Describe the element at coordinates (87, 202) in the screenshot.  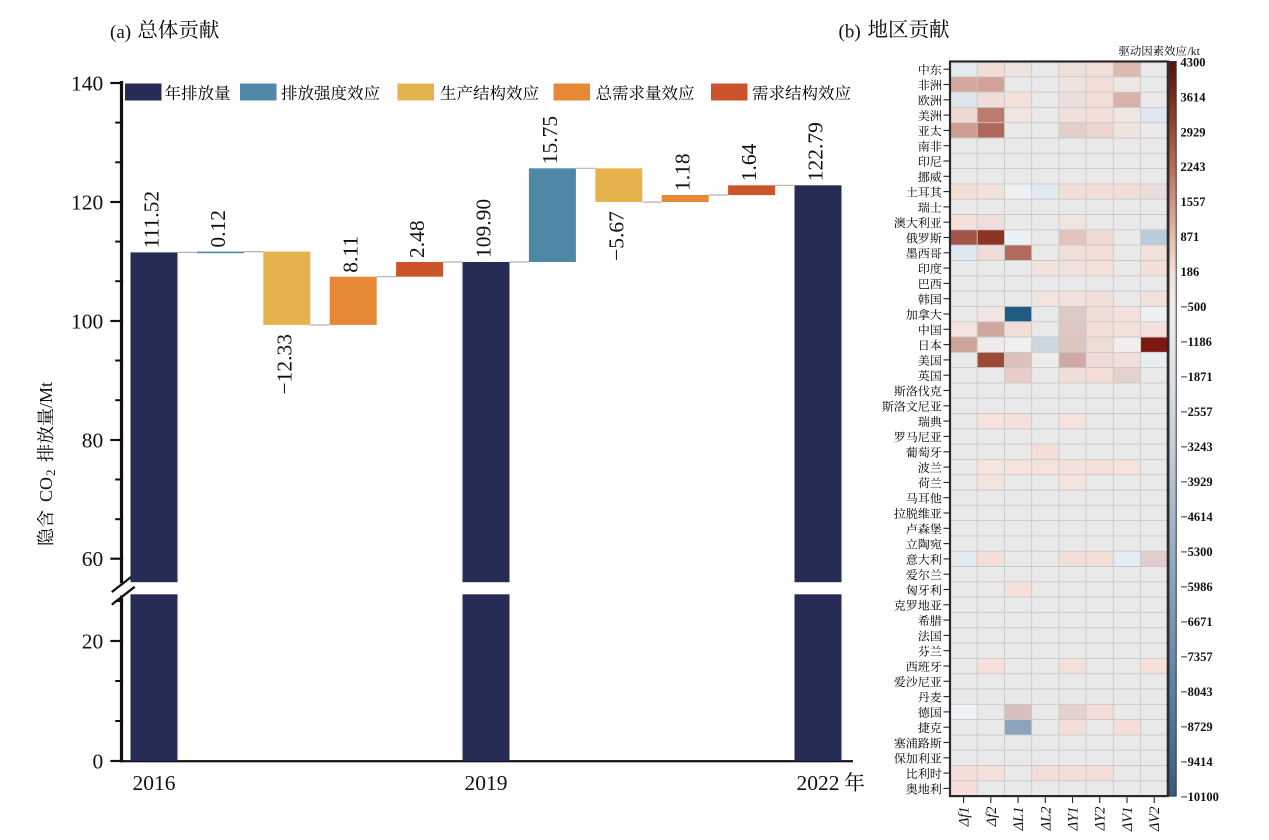
I see `svg-text: 120` at that location.